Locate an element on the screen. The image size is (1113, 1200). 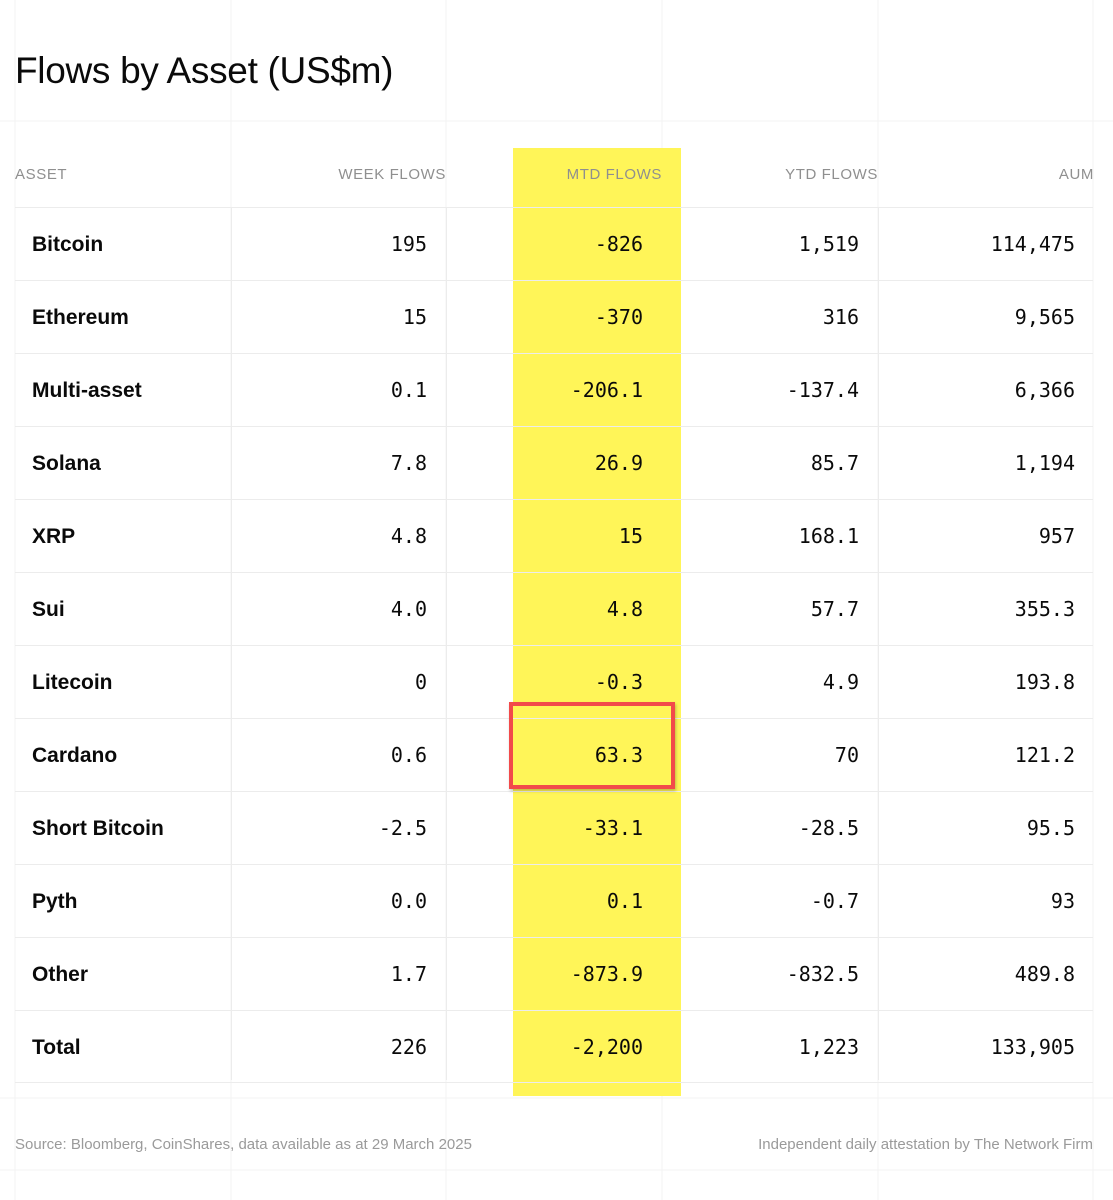
week-flows-cell: 195 is located at coordinates (408, 244).